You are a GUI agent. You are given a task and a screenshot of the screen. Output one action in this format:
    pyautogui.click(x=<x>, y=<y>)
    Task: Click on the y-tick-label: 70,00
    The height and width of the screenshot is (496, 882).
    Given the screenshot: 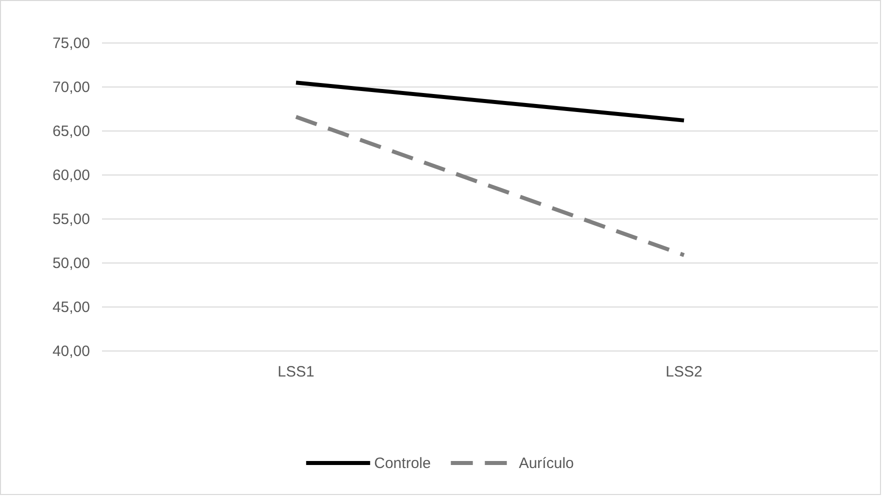 What is the action you would take?
    pyautogui.click(x=71, y=87)
    